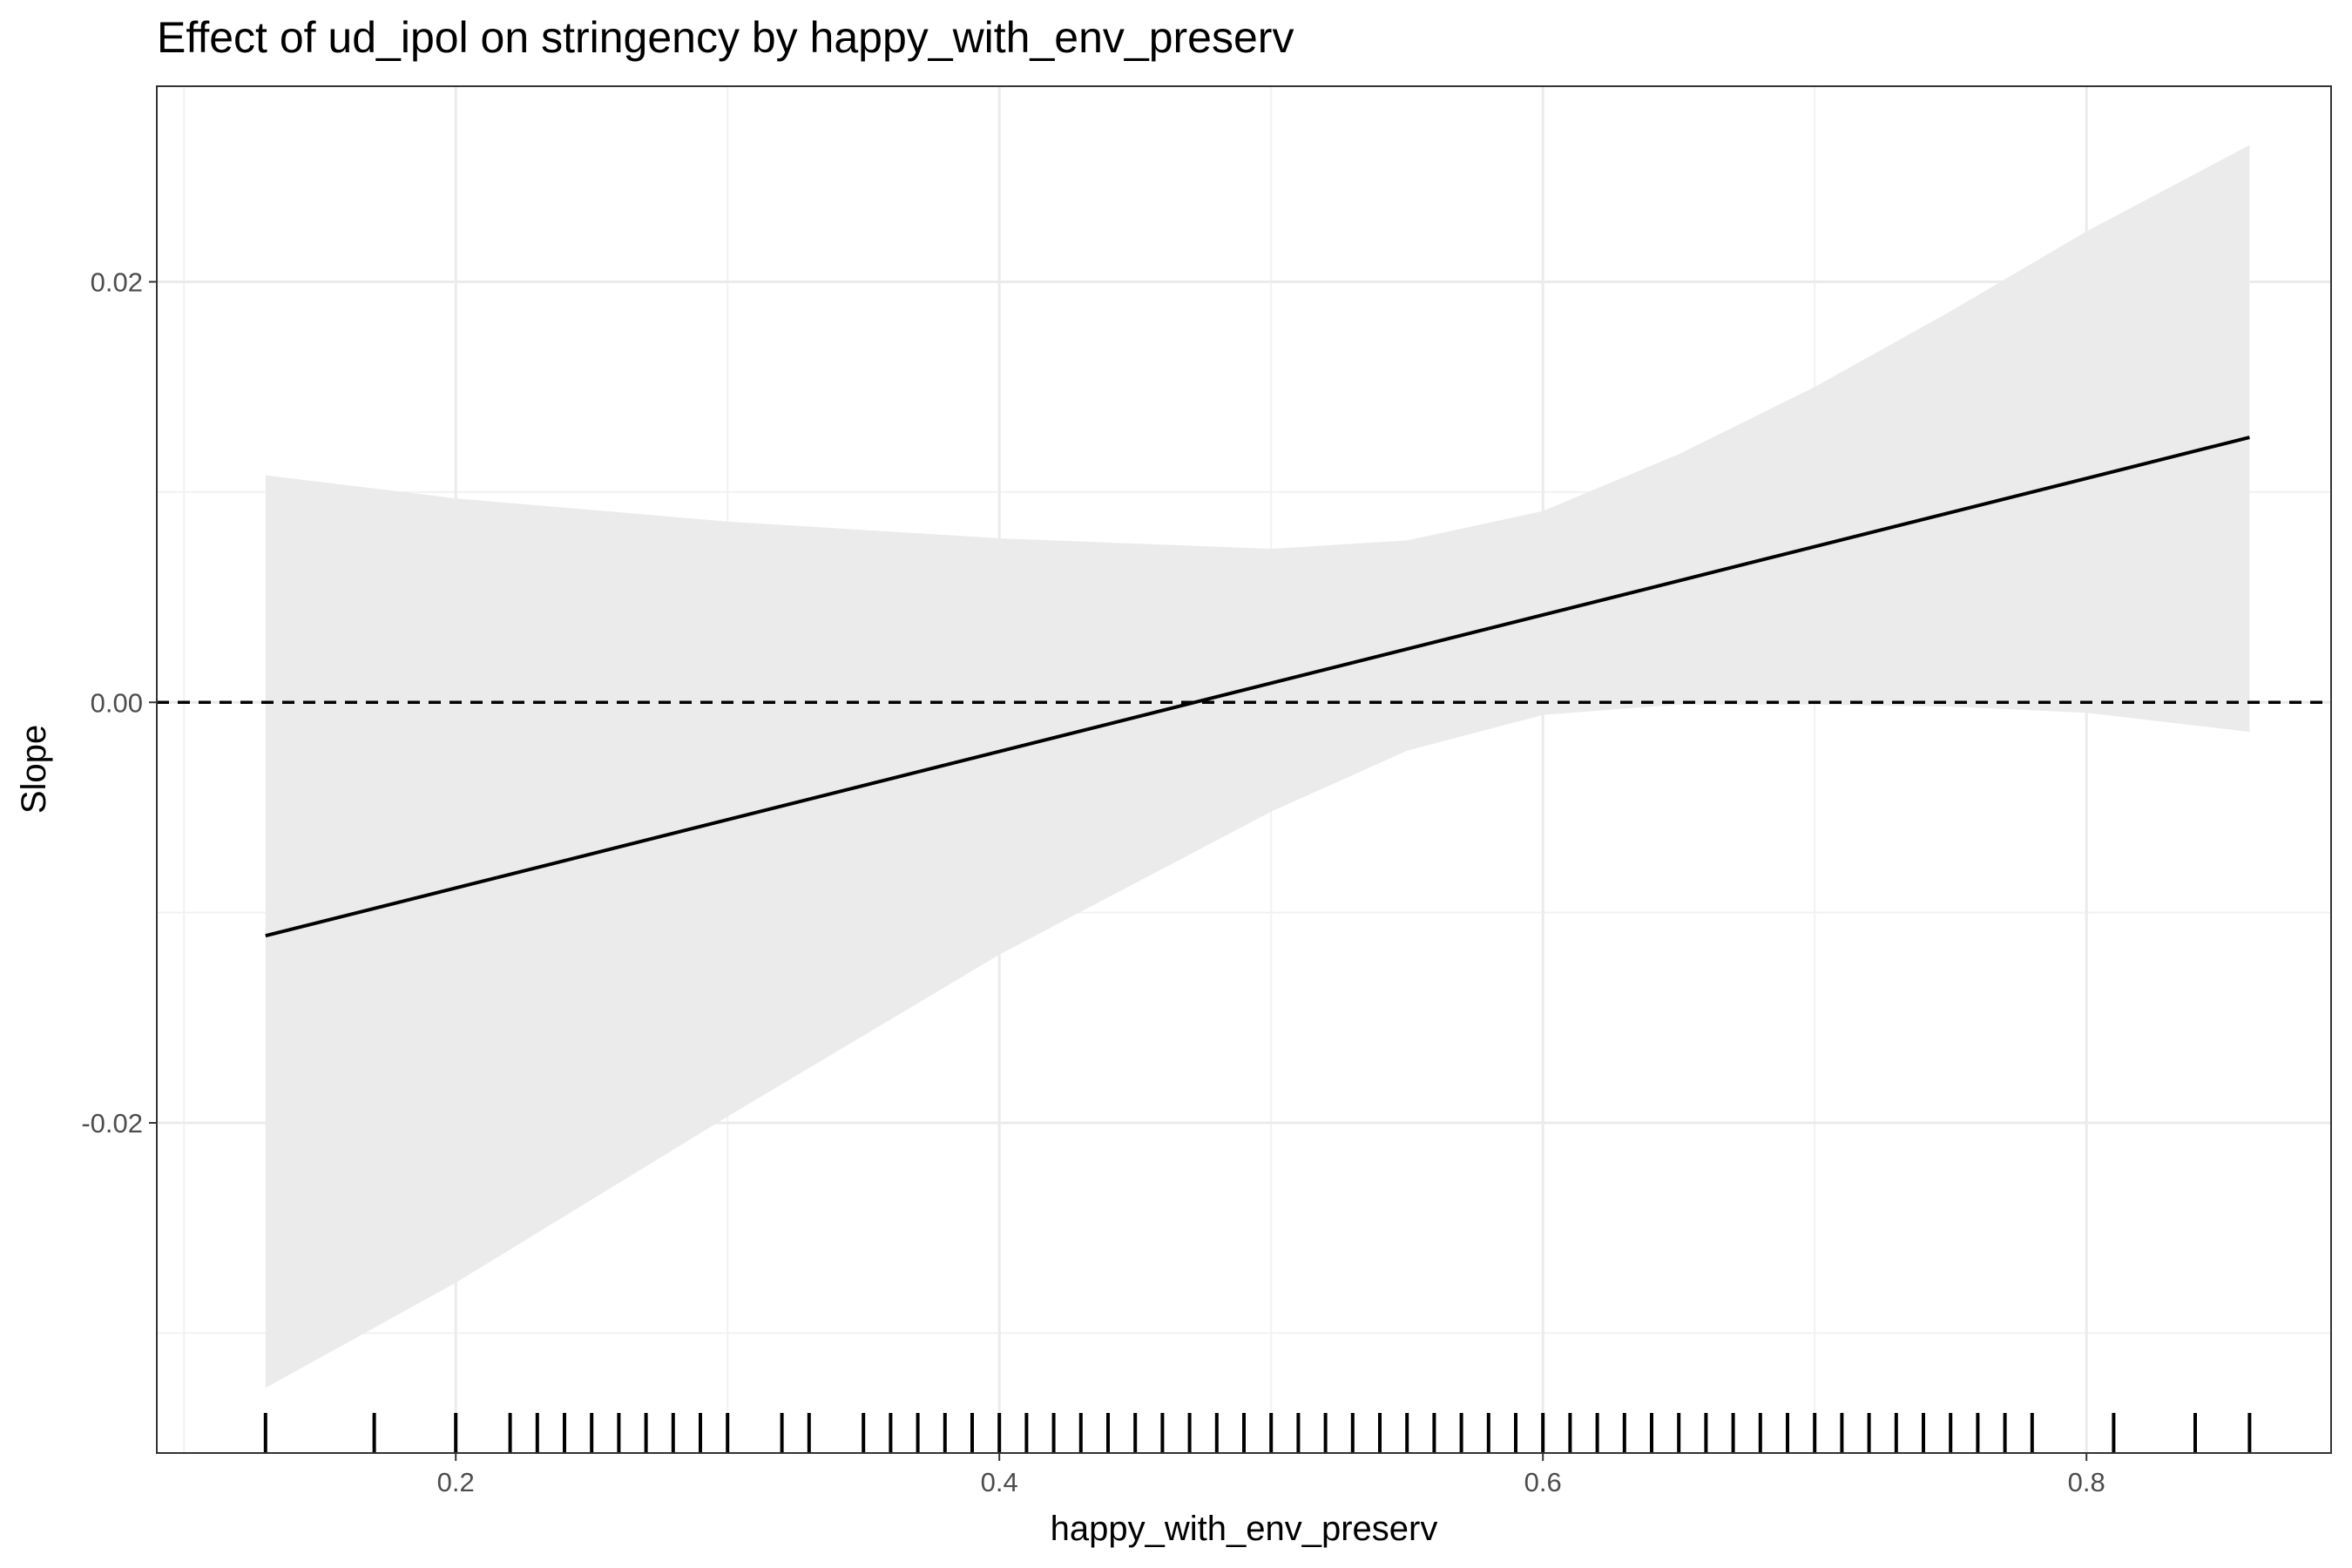  Describe the element at coordinates (456, 1482) in the screenshot. I see `x-tick-label: 0.2` at that location.